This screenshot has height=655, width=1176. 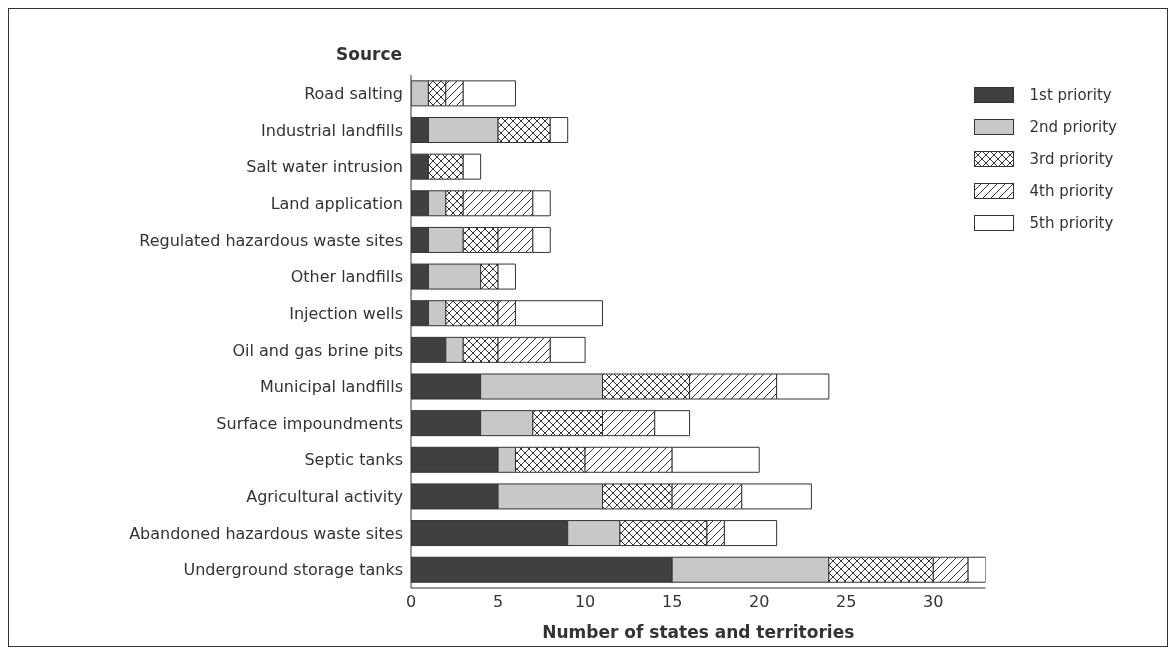 What do you see at coordinates (353, 460) in the screenshot?
I see `y-tick-label: Septic tanks` at bounding box center [353, 460].